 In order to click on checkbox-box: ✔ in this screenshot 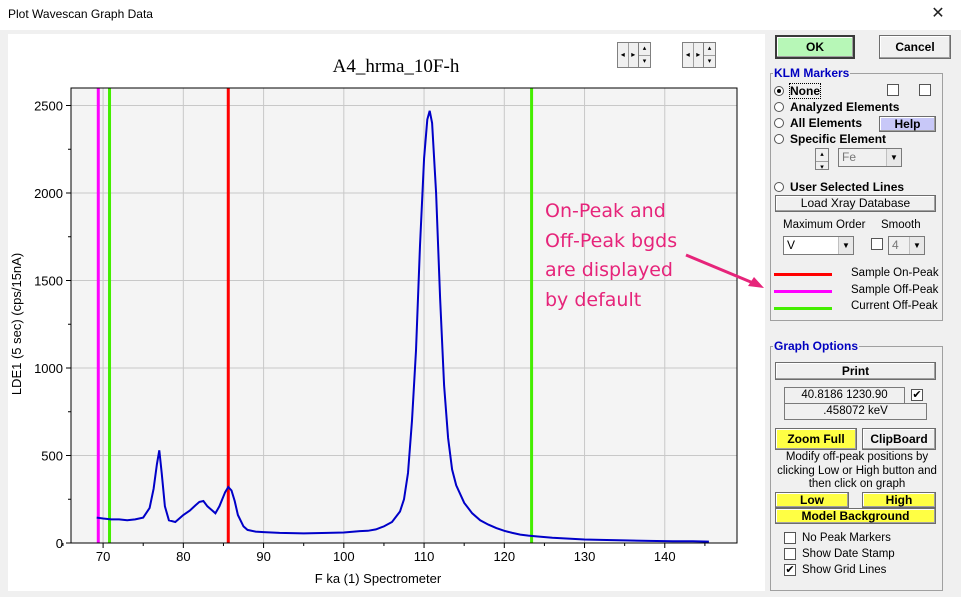, I will do `click(790, 570)`.